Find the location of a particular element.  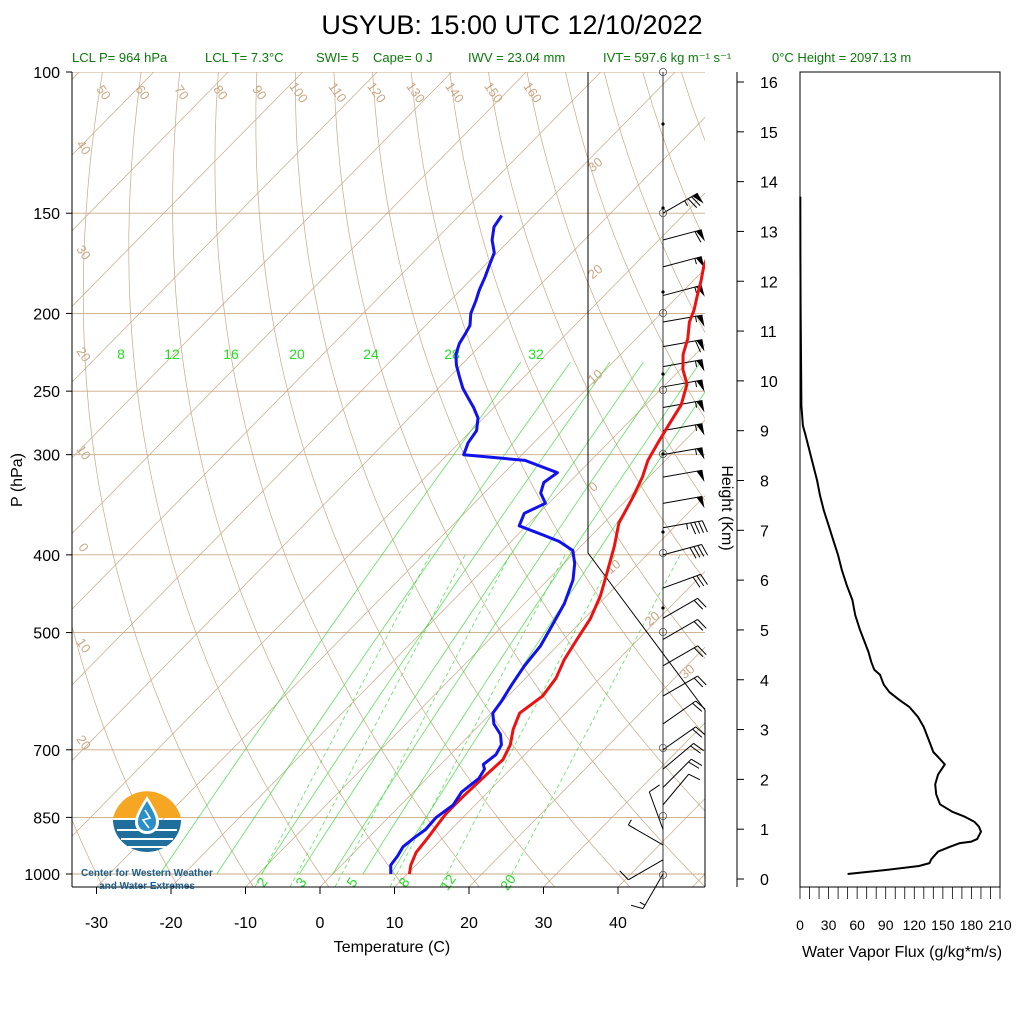

height-axis-label: Height (Km) is located at coordinates (726, 507).